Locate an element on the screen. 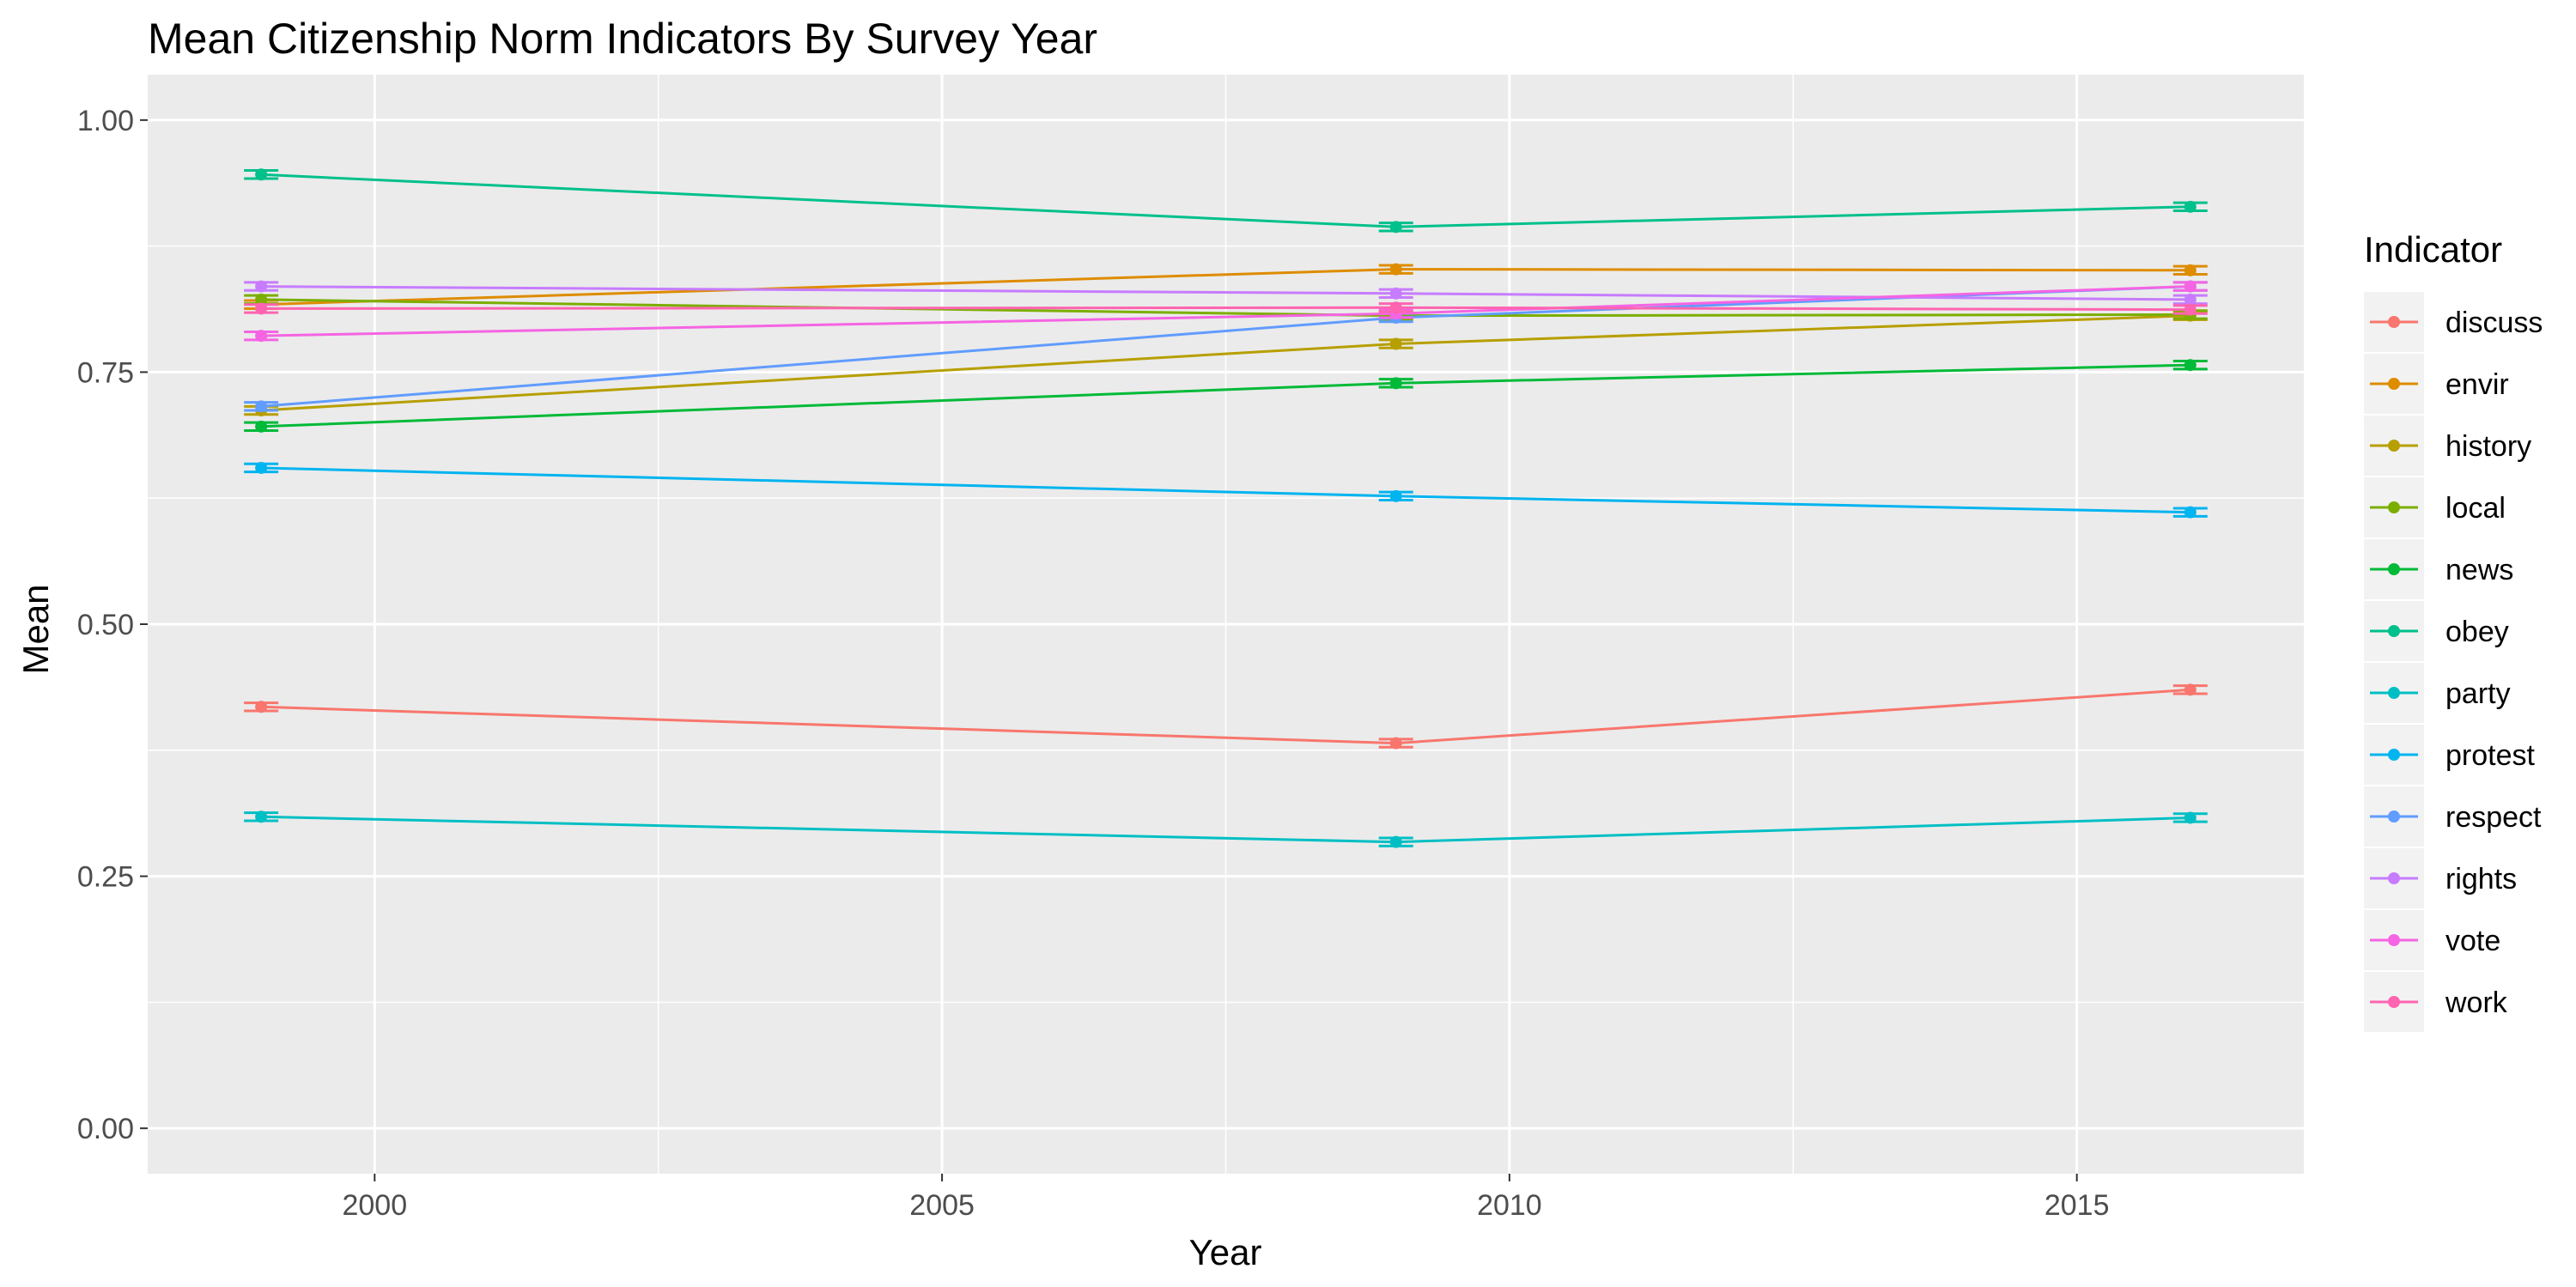  legend-label: news is located at coordinates (2479, 570).